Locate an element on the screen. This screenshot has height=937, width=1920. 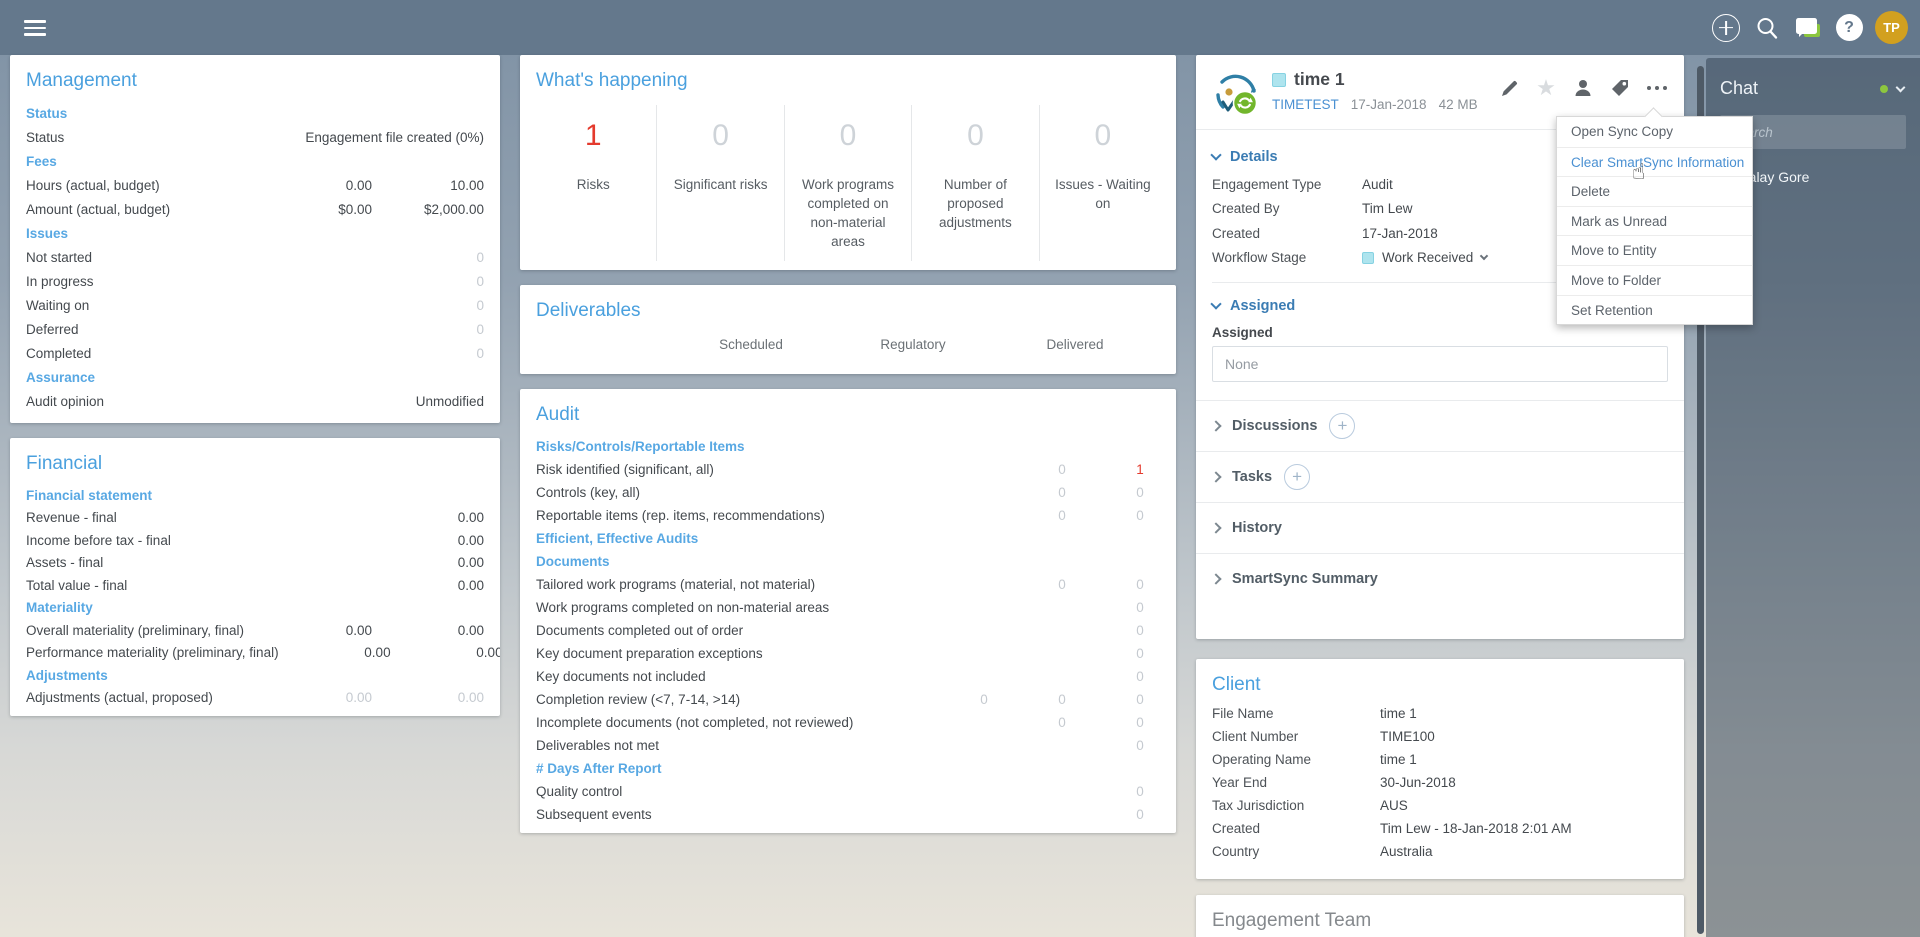
star-icon: ★ is located at coordinates (1546, 87).